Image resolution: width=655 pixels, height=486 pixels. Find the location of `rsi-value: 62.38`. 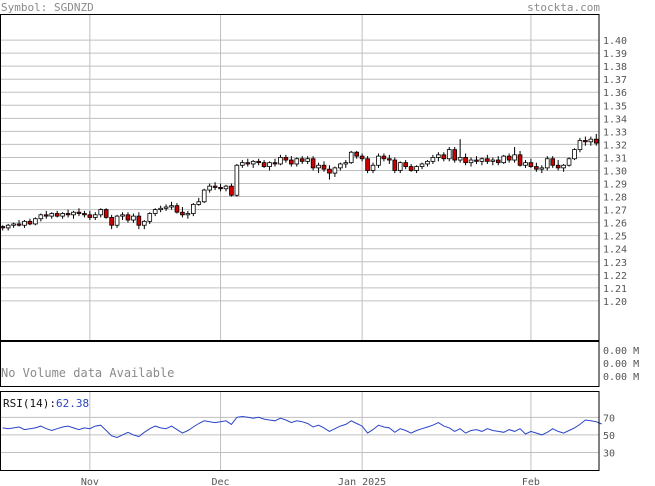

rsi-value: 62.38 is located at coordinates (72, 403).